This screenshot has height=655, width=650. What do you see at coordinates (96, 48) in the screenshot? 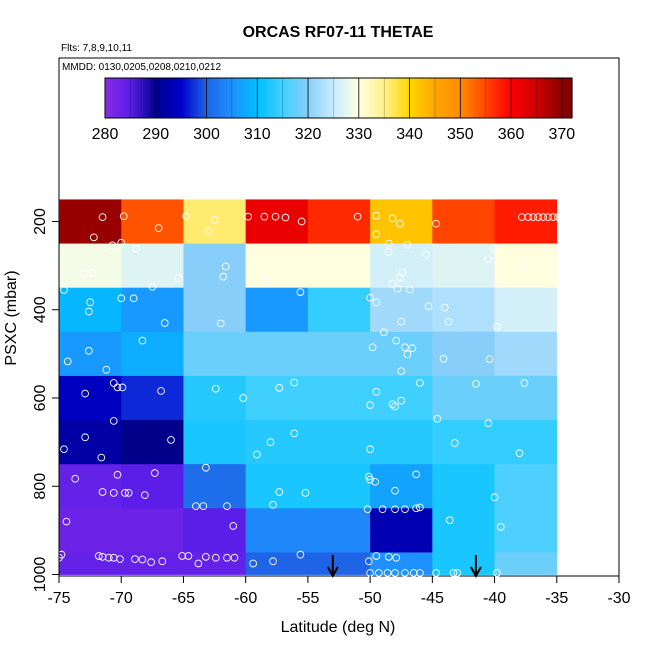
I see `flights-label: Flts: 7,8,9,10,11` at bounding box center [96, 48].